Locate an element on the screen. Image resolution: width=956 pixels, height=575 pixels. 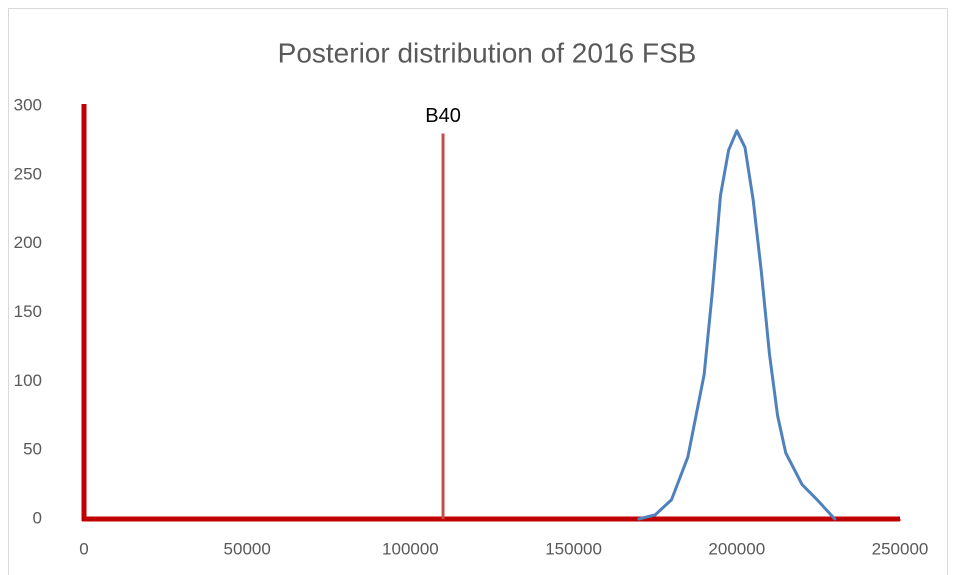
reference-label: B40 is located at coordinates (443, 116).